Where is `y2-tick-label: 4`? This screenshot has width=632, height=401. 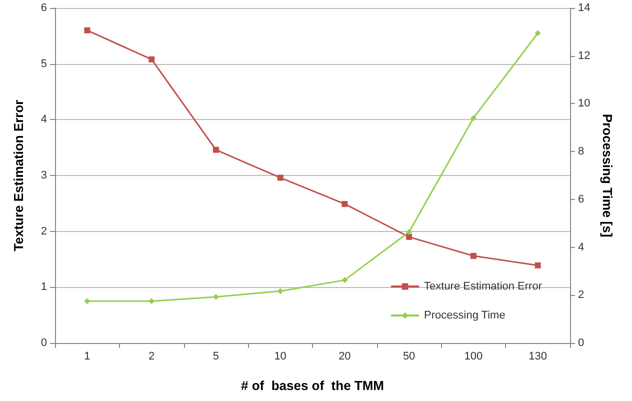 y2-tick-label: 4 is located at coordinates (581, 247).